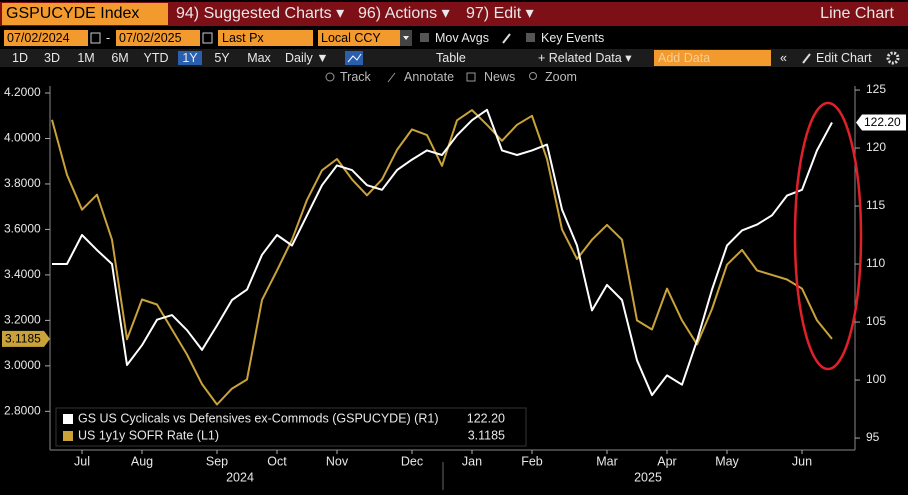 This screenshot has height=495, width=908. Describe the element at coordinates (876, 147) in the screenshot. I see `y2-tick-label: 120` at that location.